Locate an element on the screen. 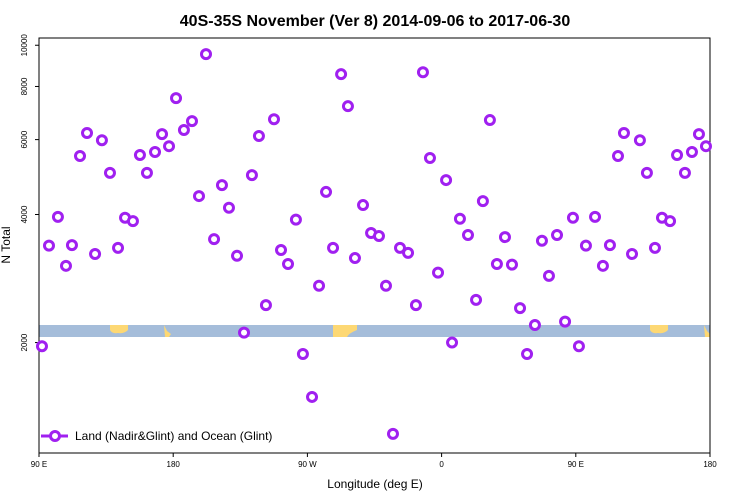 Image resolution: width=750 pixels, height=500 pixels. land-patch-new-zealand is located at coordinates (167, 331).